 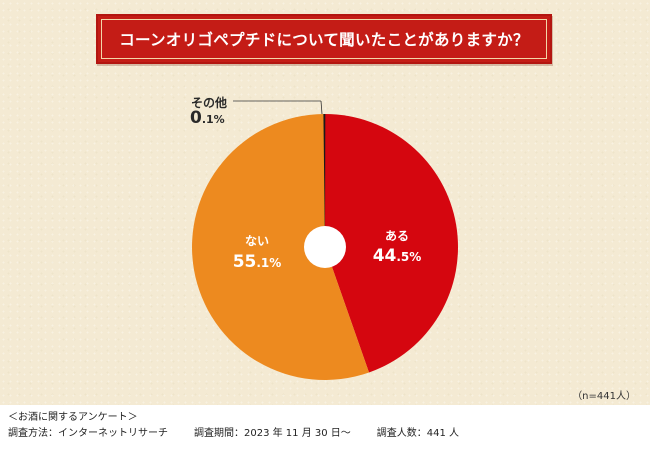 What do you see at coordinates (391, 243) in the screenshot?
I see `slice-aru` at bounding box center [391, 243].